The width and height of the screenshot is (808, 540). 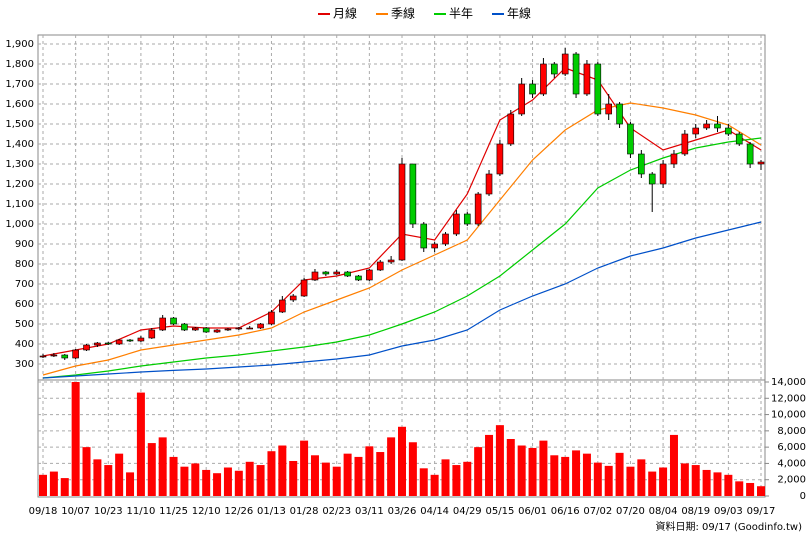 I want to click on y-tick-label: 1,900, so click(x=19, y=44).